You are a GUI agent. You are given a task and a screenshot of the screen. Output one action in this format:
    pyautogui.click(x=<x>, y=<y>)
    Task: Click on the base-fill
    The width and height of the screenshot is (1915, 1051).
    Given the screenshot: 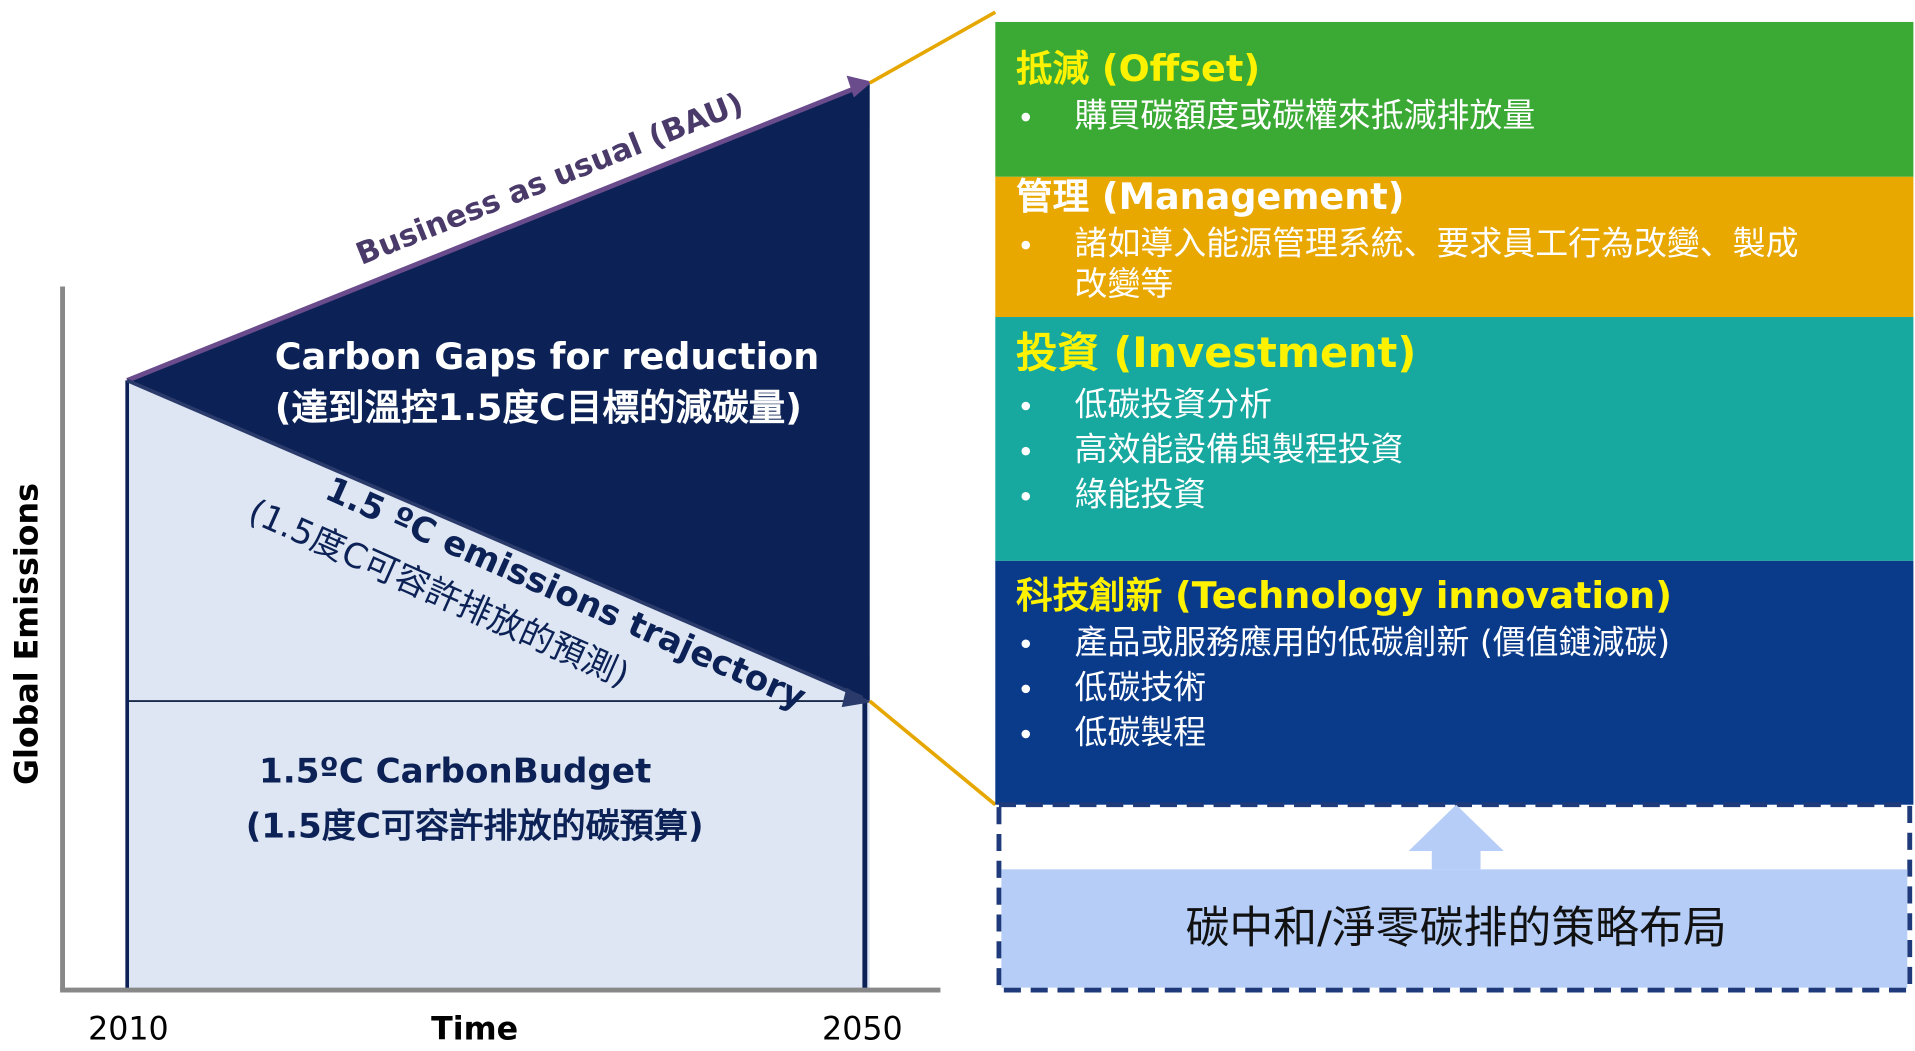 What is the action you would take?
    pyautogui.click(x=1454, y=928)
    